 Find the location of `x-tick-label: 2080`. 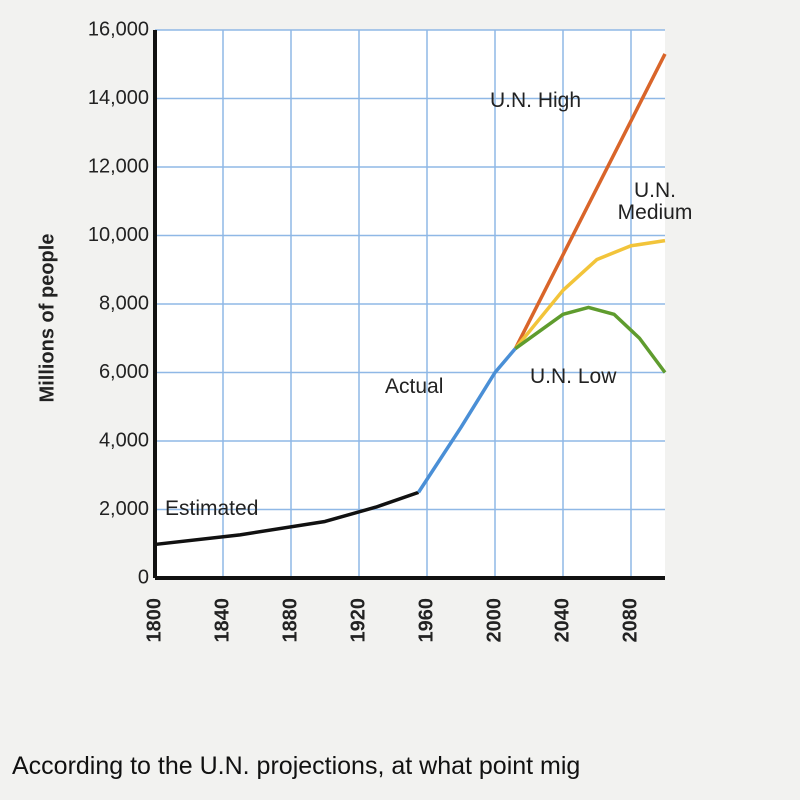

x-tick-label: 2080 is located at coordinates (630, 620).